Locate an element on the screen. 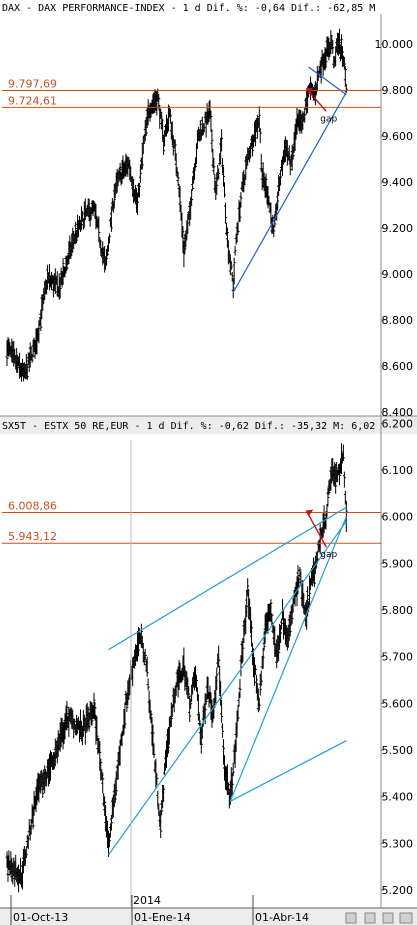 Image resolution: width=417 pixels, height=925 pixels. x-tick-label: 01-Abr-14 is located at coordinates (282, 917).